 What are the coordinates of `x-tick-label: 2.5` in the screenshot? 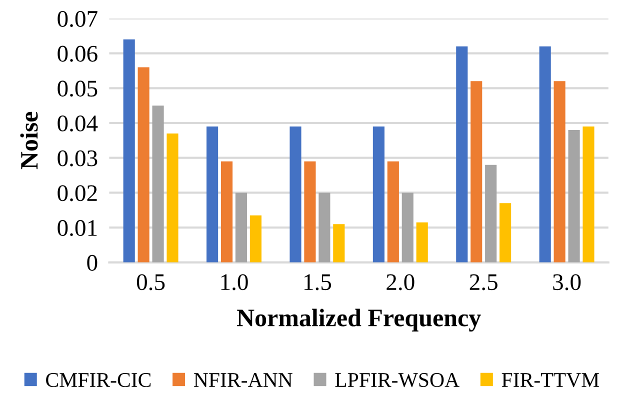 It's located at (484, 282).